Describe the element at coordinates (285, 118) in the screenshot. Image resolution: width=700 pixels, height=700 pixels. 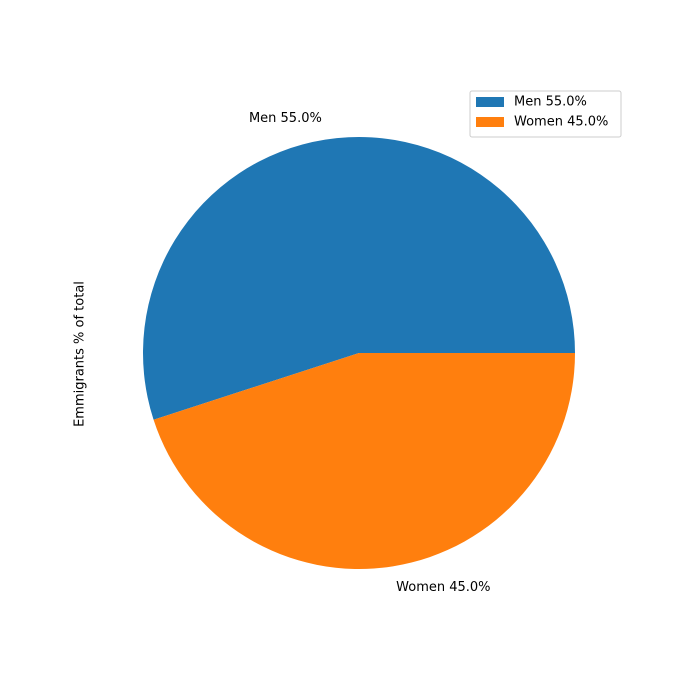
I see `slice-label-men: Men 55.0%` at that location.